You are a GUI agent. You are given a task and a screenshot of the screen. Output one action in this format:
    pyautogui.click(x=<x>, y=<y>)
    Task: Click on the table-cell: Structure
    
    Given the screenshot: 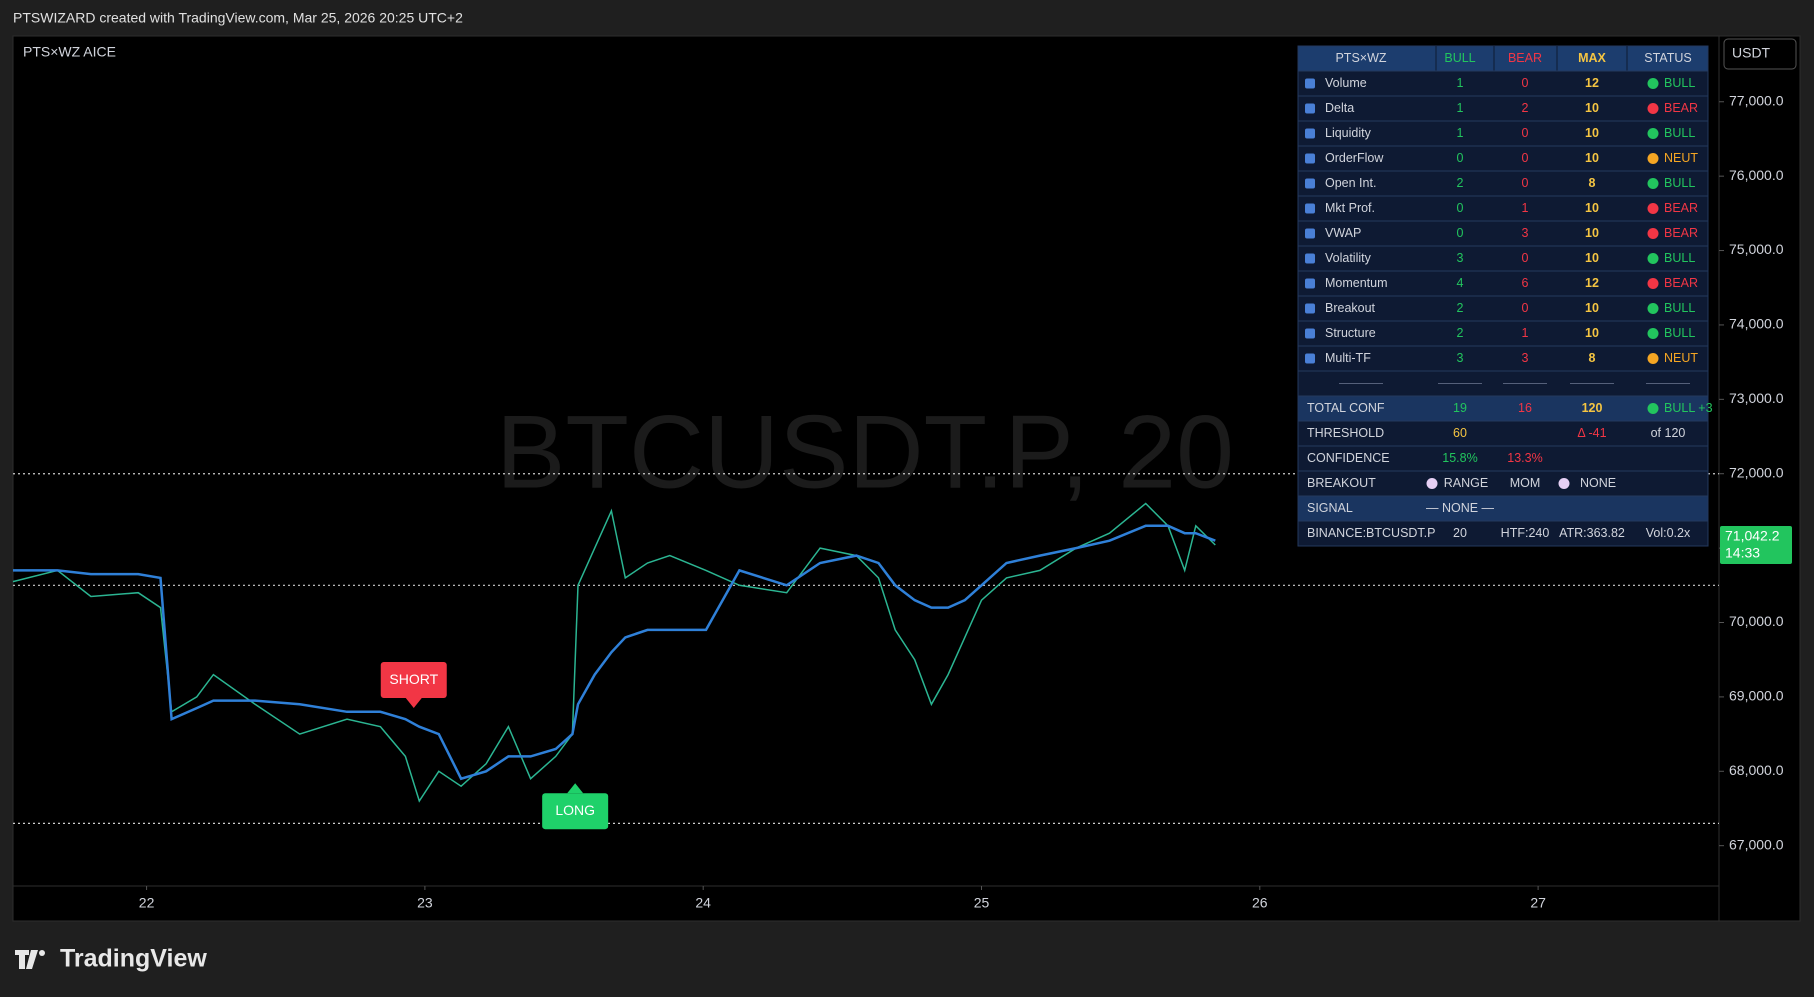 What is the action you would take?
    pyautogui.click(x=1350, y=333)
    